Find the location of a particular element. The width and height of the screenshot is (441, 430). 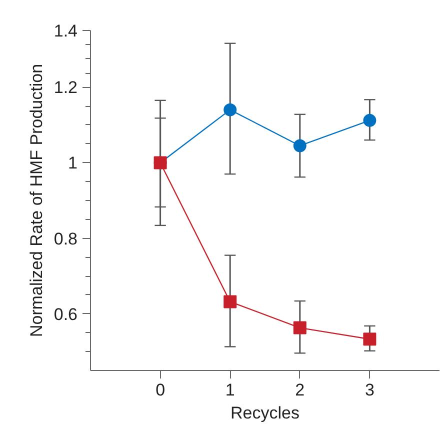

y-tick-label: 0.8 is located at coordinates (66, 238).